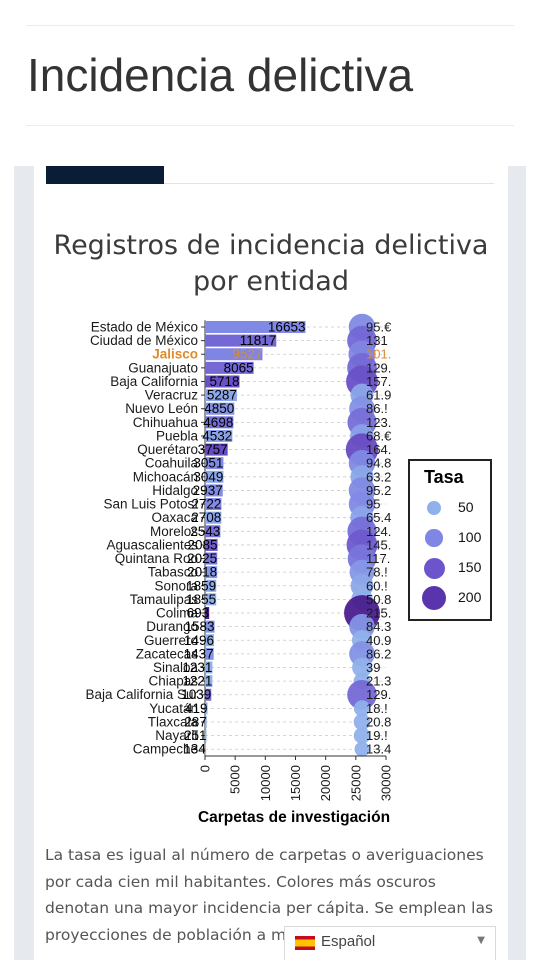 This screenshot has width=540, height=960. What do you see at coordinates (294, 817) in the screenshot?
I see `x-axis-title: Carpetas de investigación` at bounding box center [294, 817].